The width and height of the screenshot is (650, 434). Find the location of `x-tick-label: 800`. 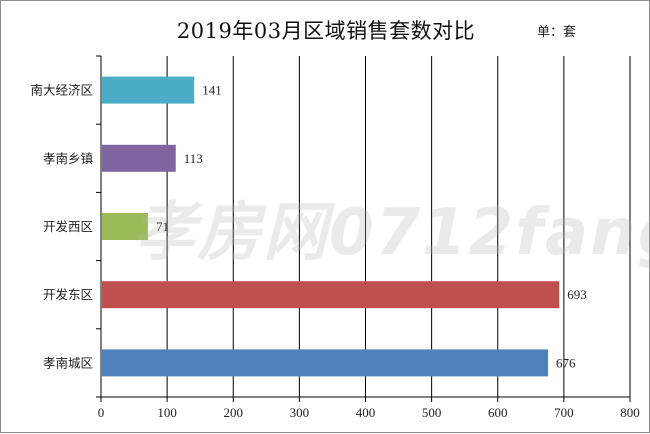

x-tick-label: 800 is located at coordinates (630, 412).